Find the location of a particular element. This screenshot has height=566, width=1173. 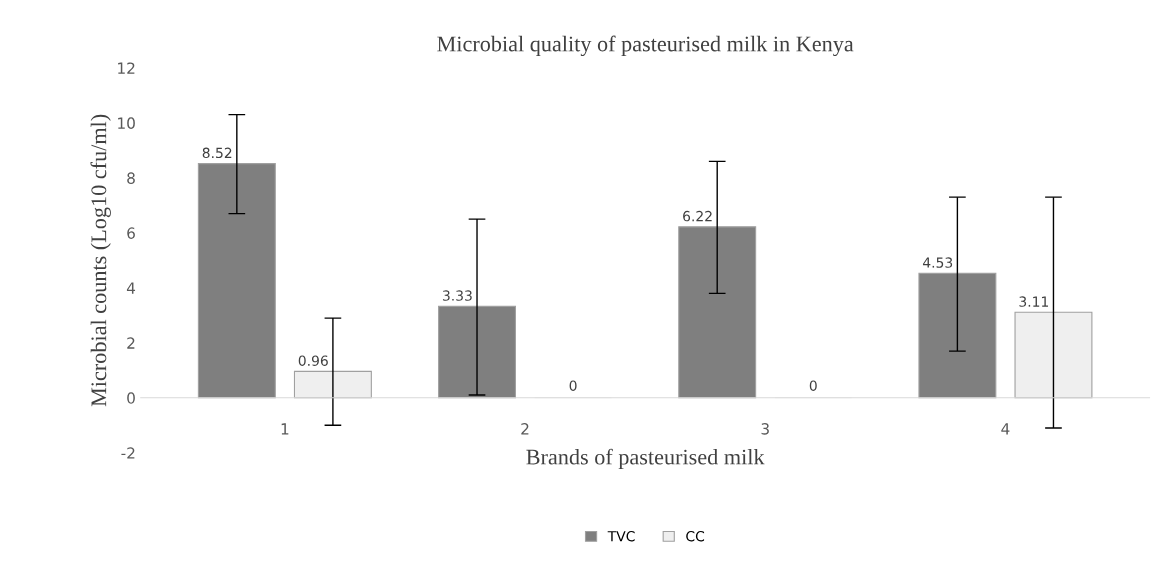

data-label: 6.22 is located at coordinates (697, 216).